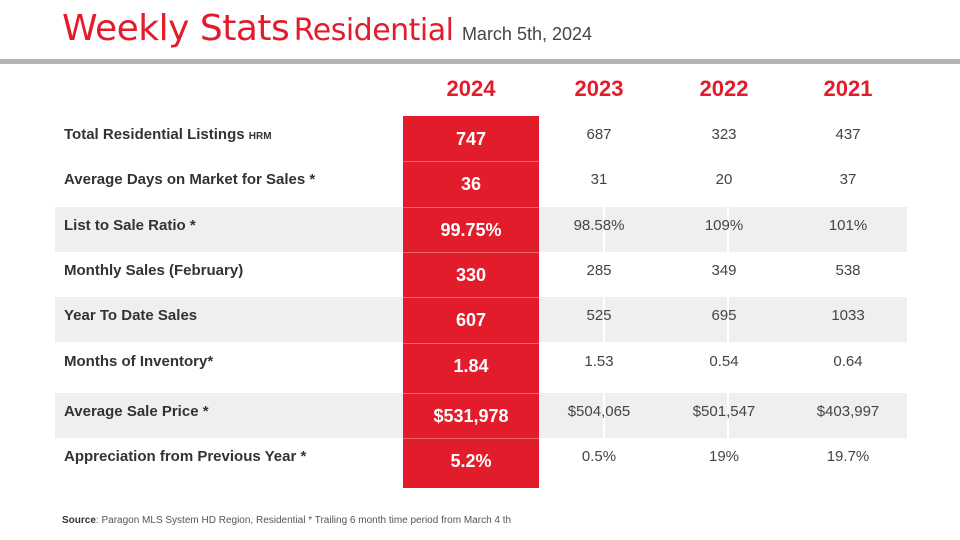 The width and height of the screenshot is (960, 540). What do you see at coordinates (599, 270) in the screenshot?
I see `value-cell-2023: 285` at bounding box center [599, 270].